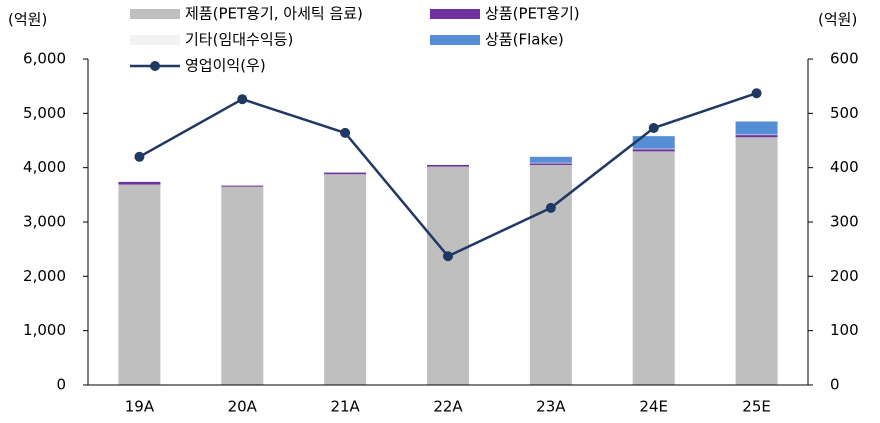 The width and height of the screenshot is (880, 423). I want to click on x-tick-label: 19A, so click(140, 407).